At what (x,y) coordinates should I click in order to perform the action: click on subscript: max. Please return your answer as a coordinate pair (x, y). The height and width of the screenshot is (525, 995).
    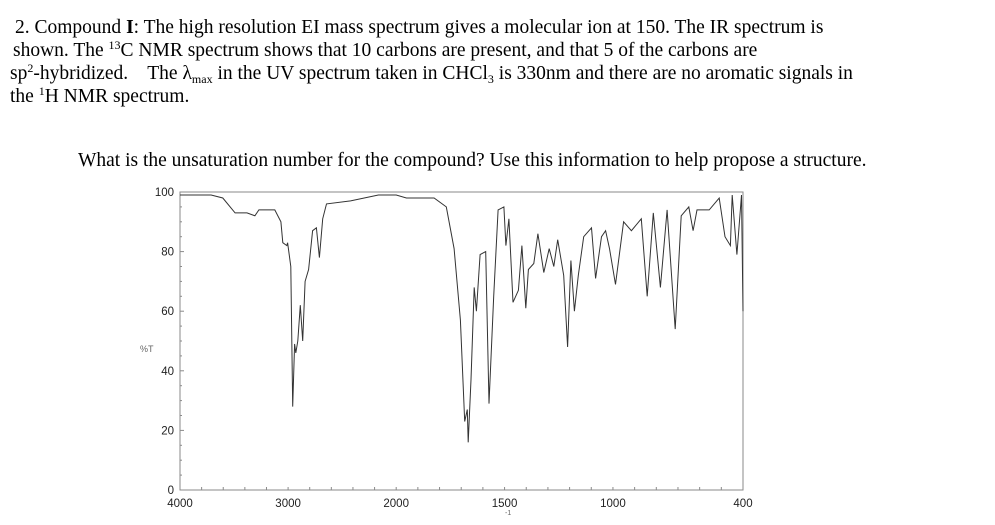
    Looking at the image, I should click on (202, 79).